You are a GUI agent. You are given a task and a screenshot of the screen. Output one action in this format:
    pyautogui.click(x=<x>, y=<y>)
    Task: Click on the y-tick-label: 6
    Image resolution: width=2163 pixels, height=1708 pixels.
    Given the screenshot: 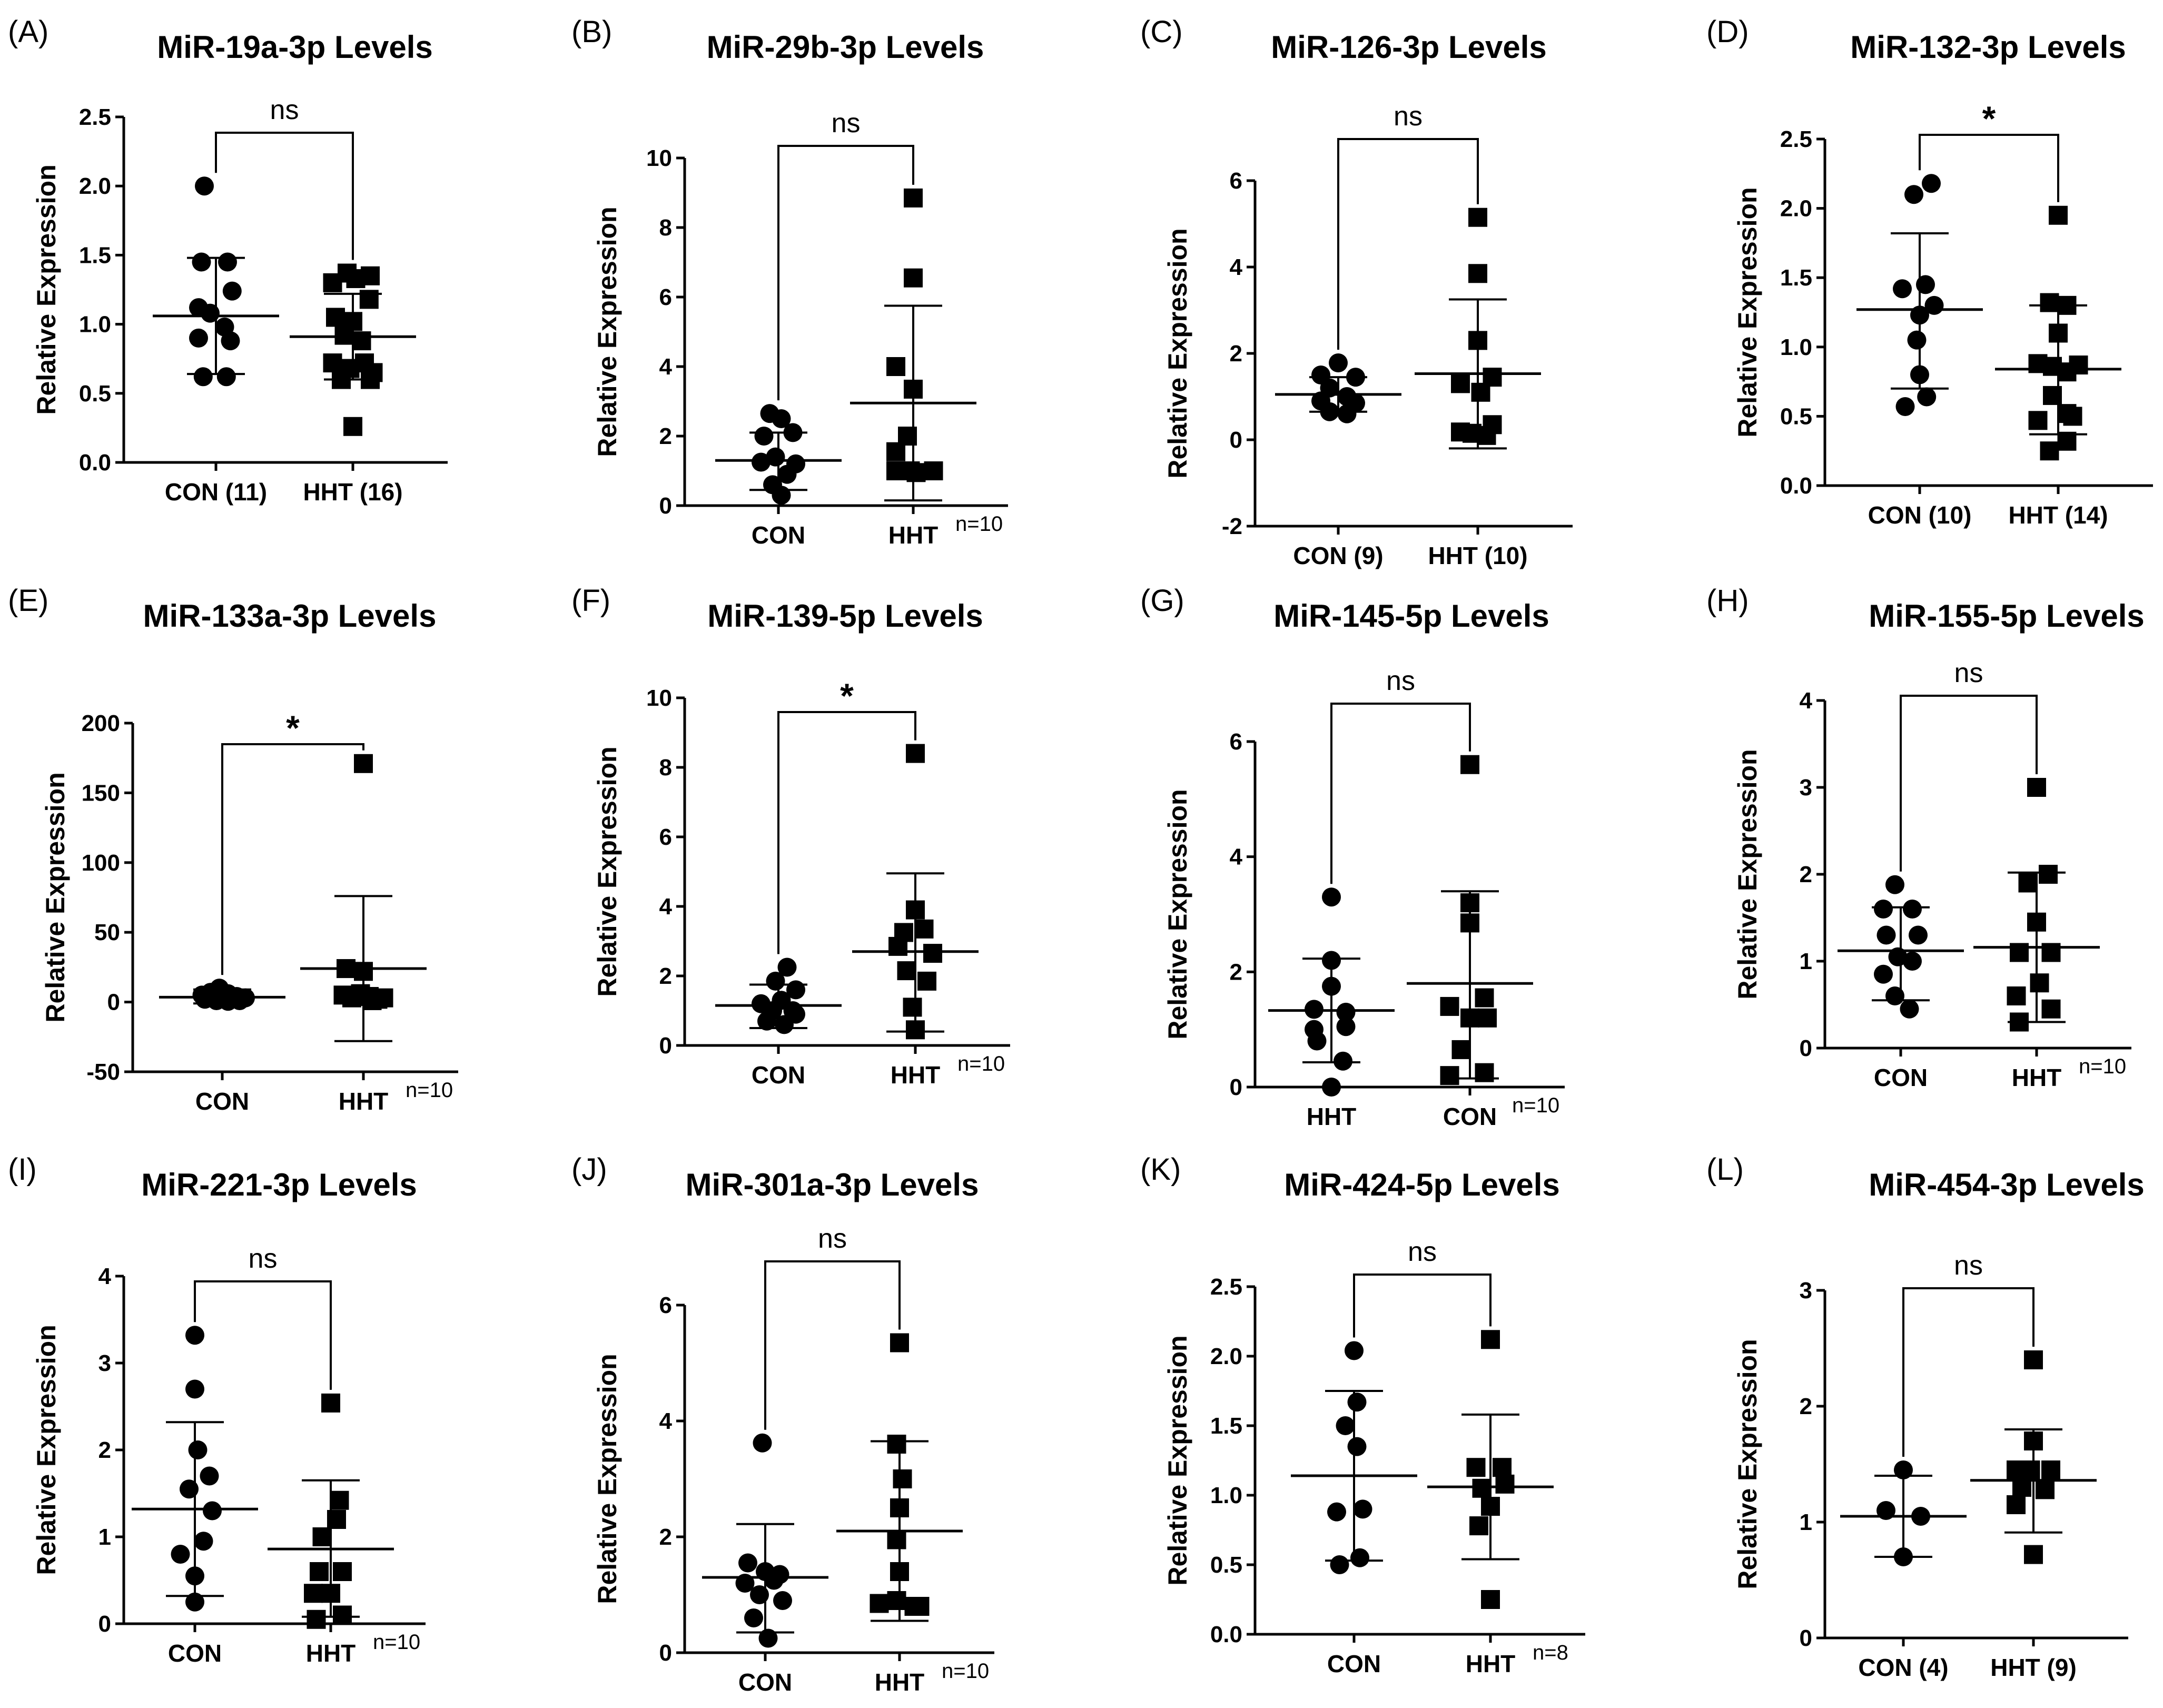 What is the action you would take?
    pyautogui.click(x=665, y=837)
    